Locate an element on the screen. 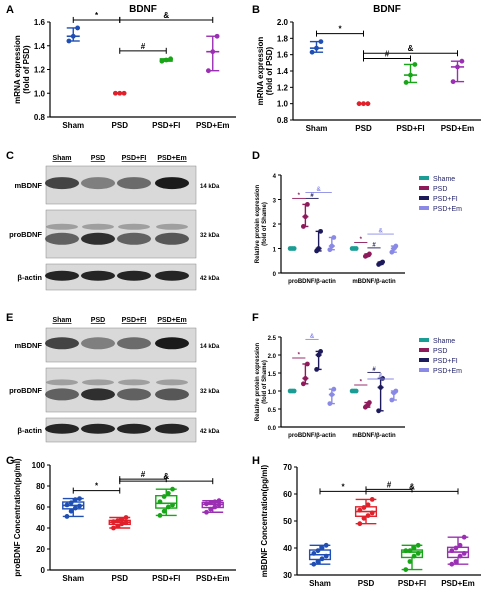 Image resolution: width=487 pixels, height=600 pixels. panel-label-b: B is located at coordinates (256, 10).